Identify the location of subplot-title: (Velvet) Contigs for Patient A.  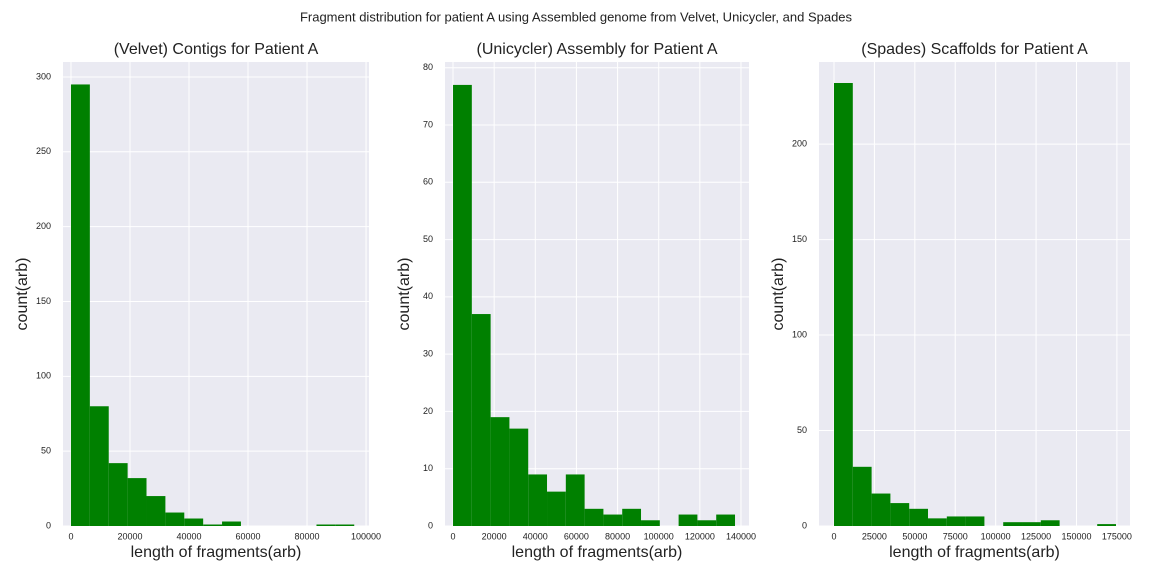
(216, 49).